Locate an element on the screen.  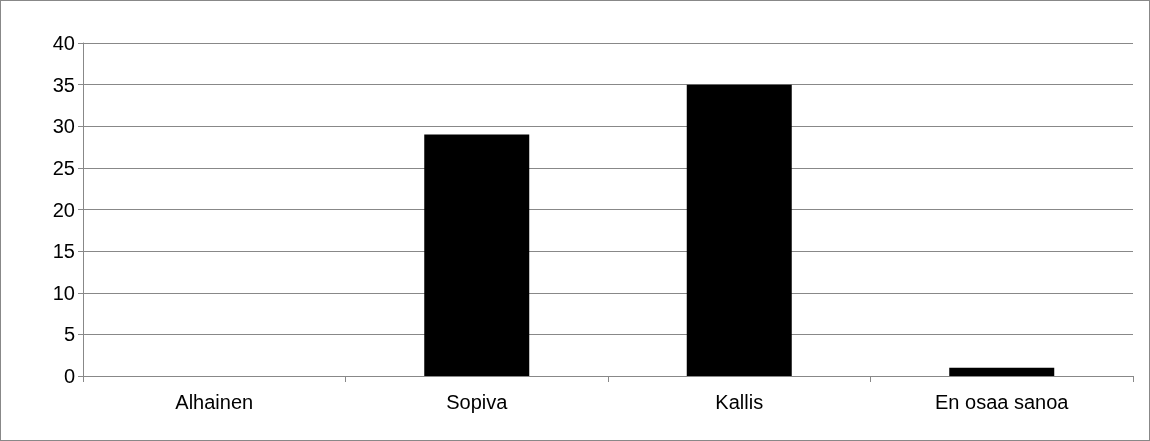
y-tick-label: 5 is located at coordinates (69, 334).